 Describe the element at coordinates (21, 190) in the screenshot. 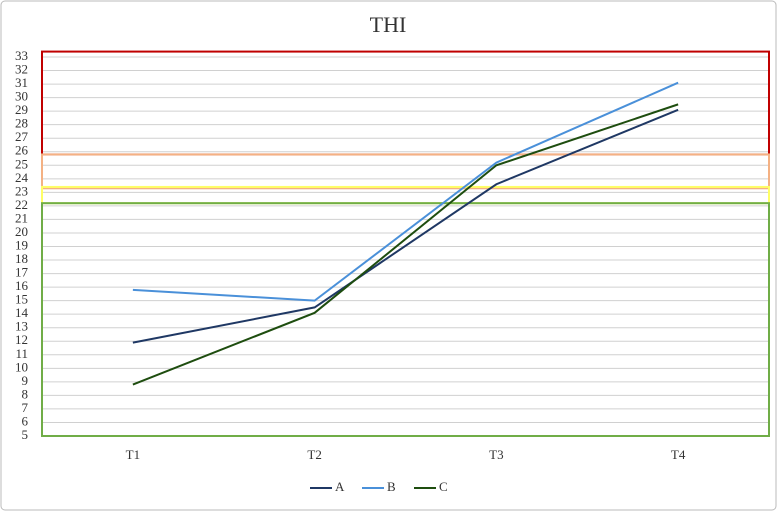

I see `y-tick-label: 23` at that location.